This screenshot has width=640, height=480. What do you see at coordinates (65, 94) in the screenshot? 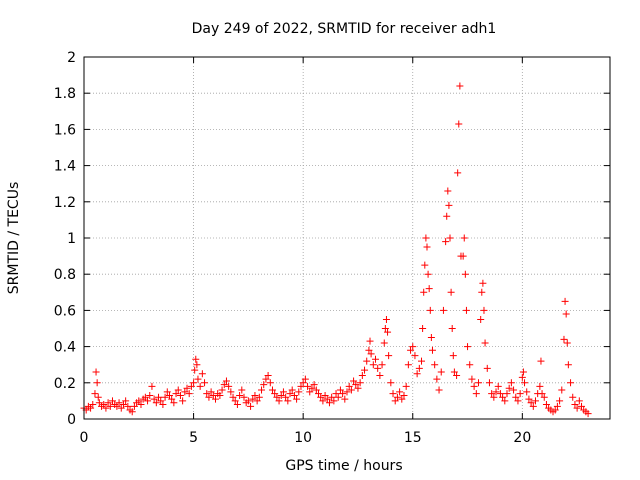
I see `y-tick-label: 1.8` at bounding box center [65, 94].